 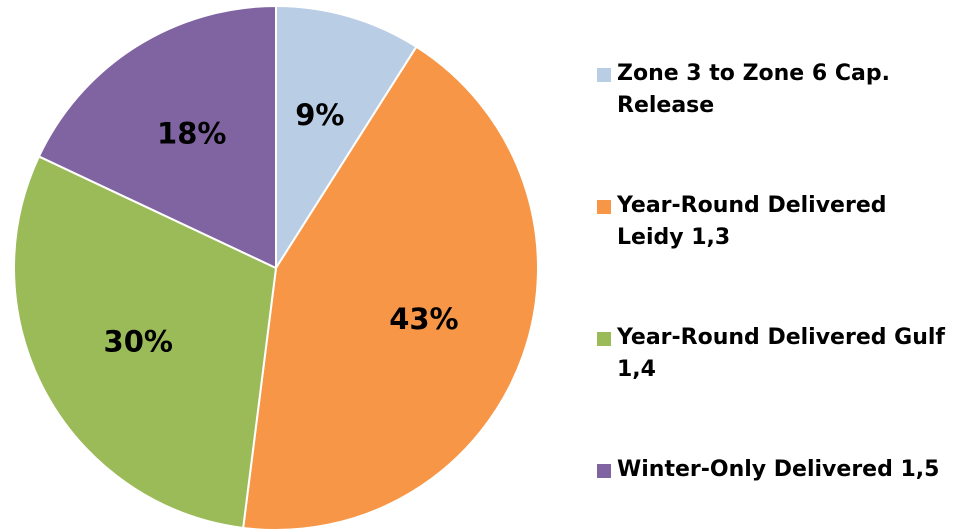 What do you see at coordinates (753, 89) in the screenshot?
I see `legend-label: Zone 3 to Zone 6 Cap. Release` at bounding box center [753, 89].